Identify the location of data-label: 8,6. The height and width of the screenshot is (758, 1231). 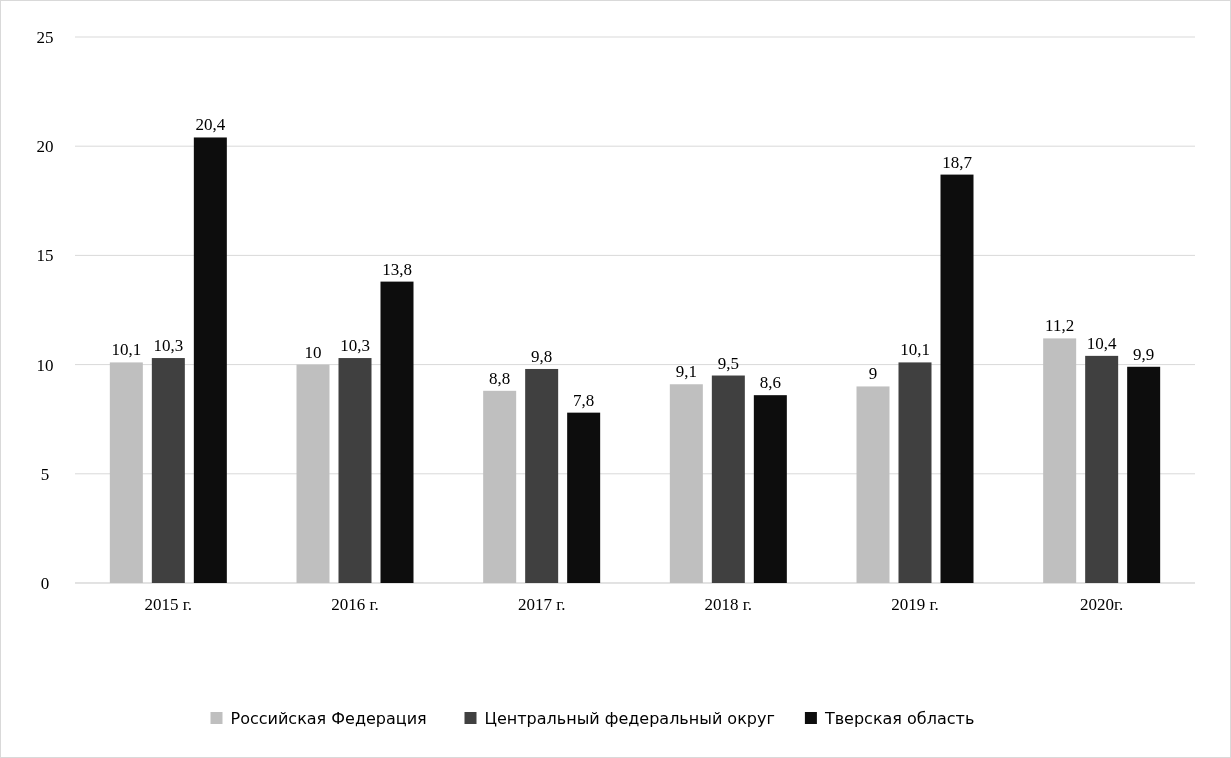
(770, 383).